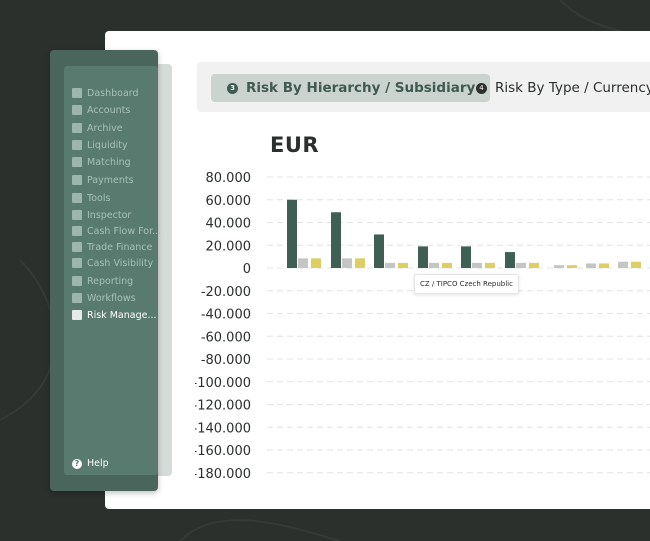 This screenshot has height=541, width=650. Describe the element at coordinates (226, 360) in the screenshot. I see `y-tick-label: -80.000` at that location.